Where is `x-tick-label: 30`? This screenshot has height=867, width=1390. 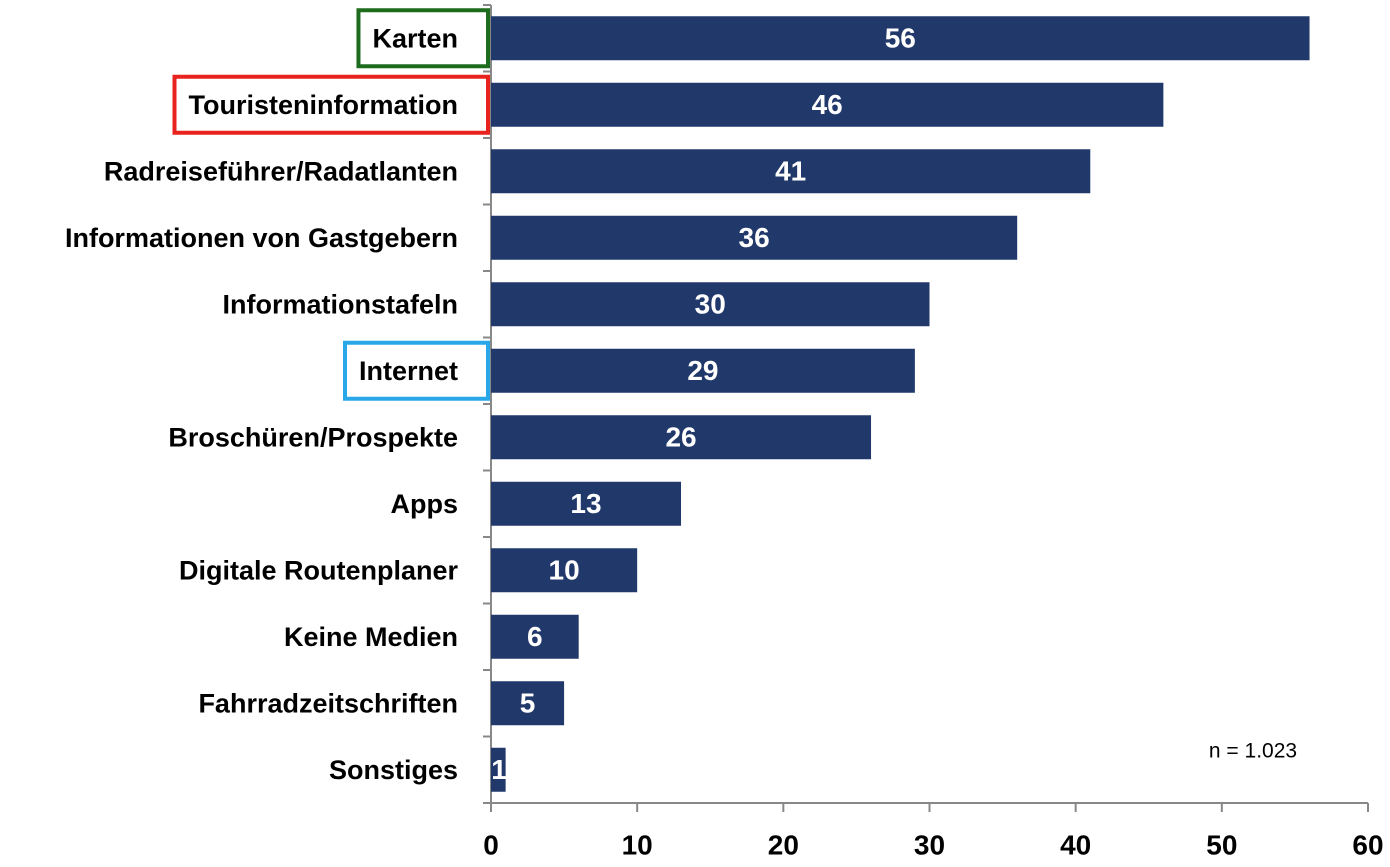 x-tick-label: 30 is located at coordinates (929, 844).